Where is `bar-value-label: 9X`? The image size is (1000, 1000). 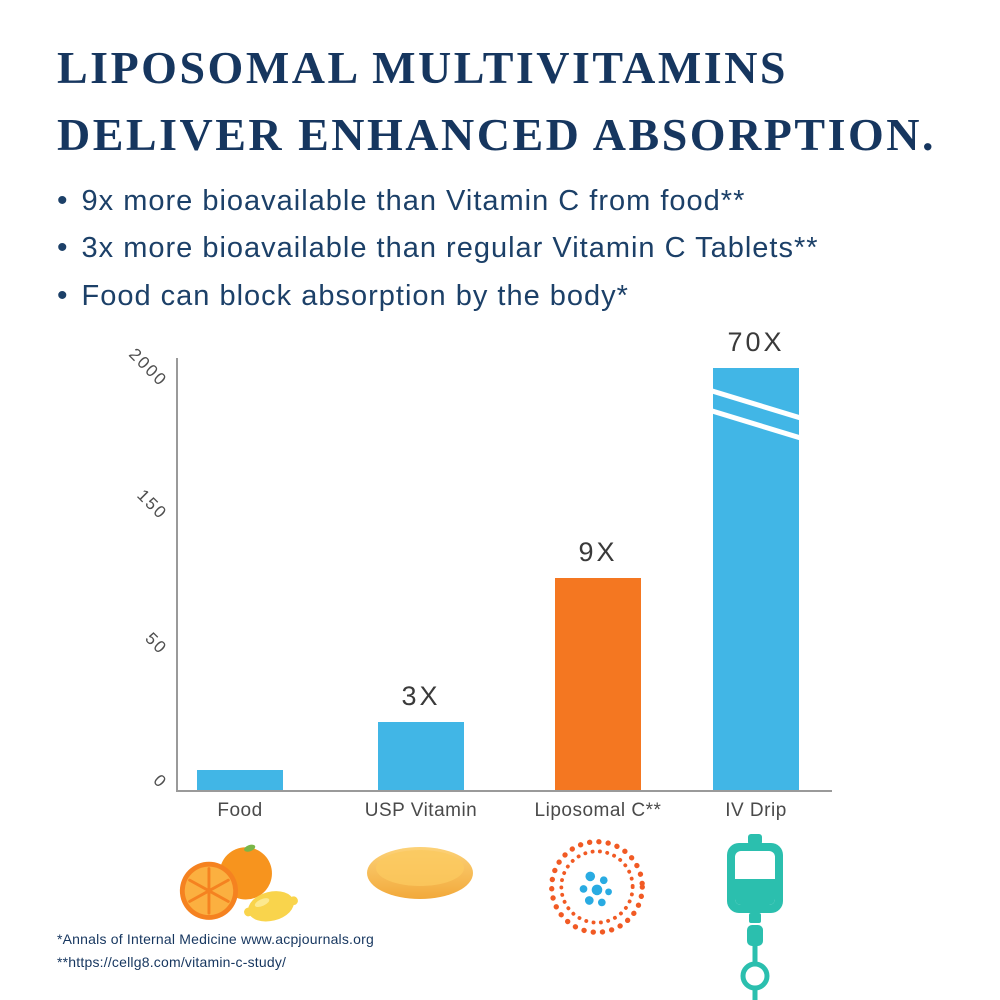
bar-value-label: 9X is located at coordinates (598, 552).